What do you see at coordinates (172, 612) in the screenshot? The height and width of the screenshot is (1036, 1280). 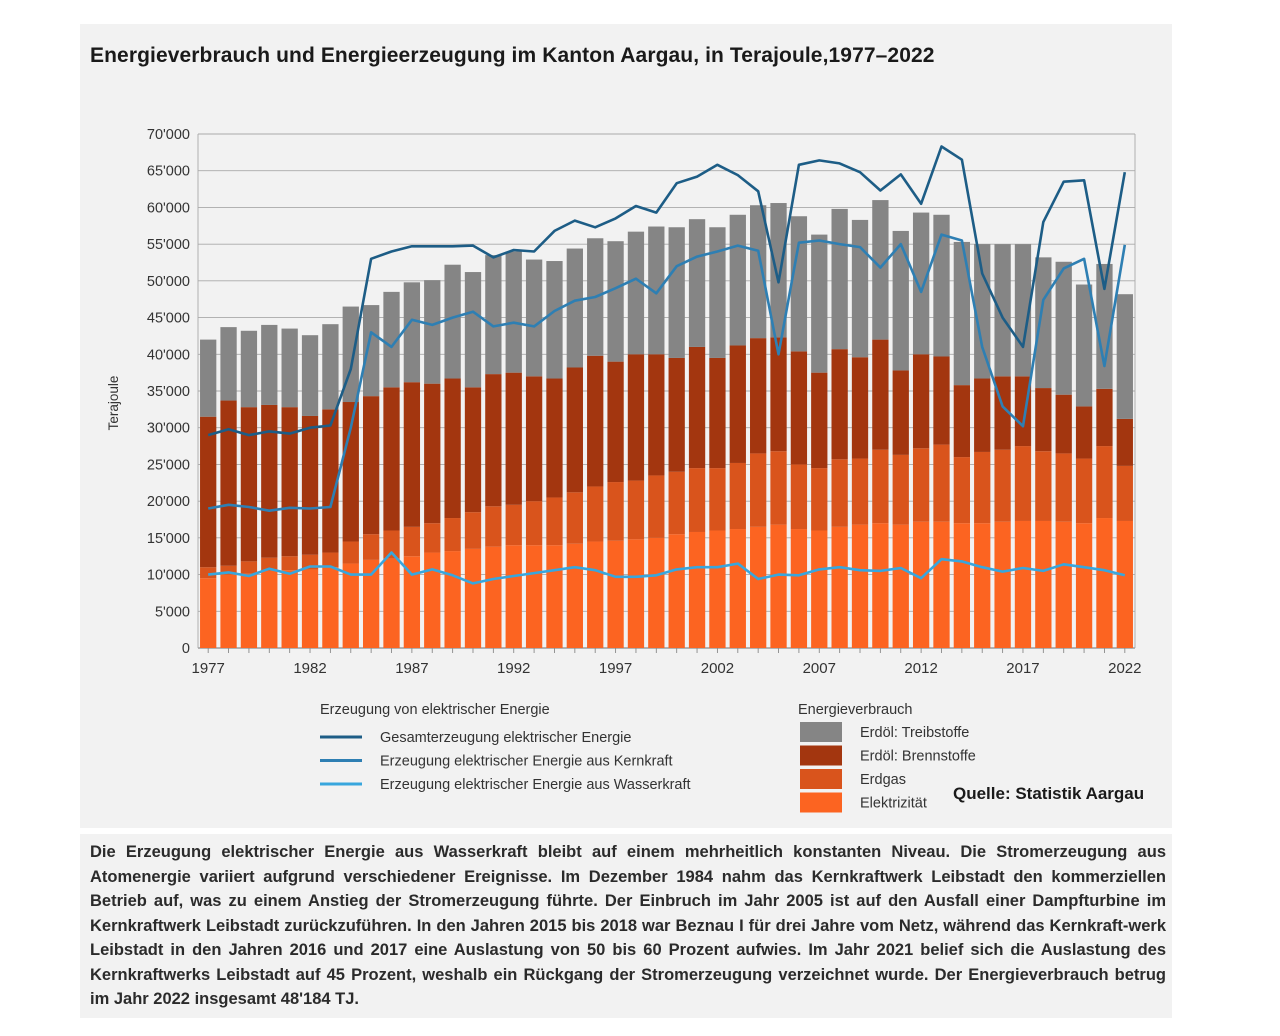 I see `y-tick-label: 5'000` at bounding box center [172, 612].